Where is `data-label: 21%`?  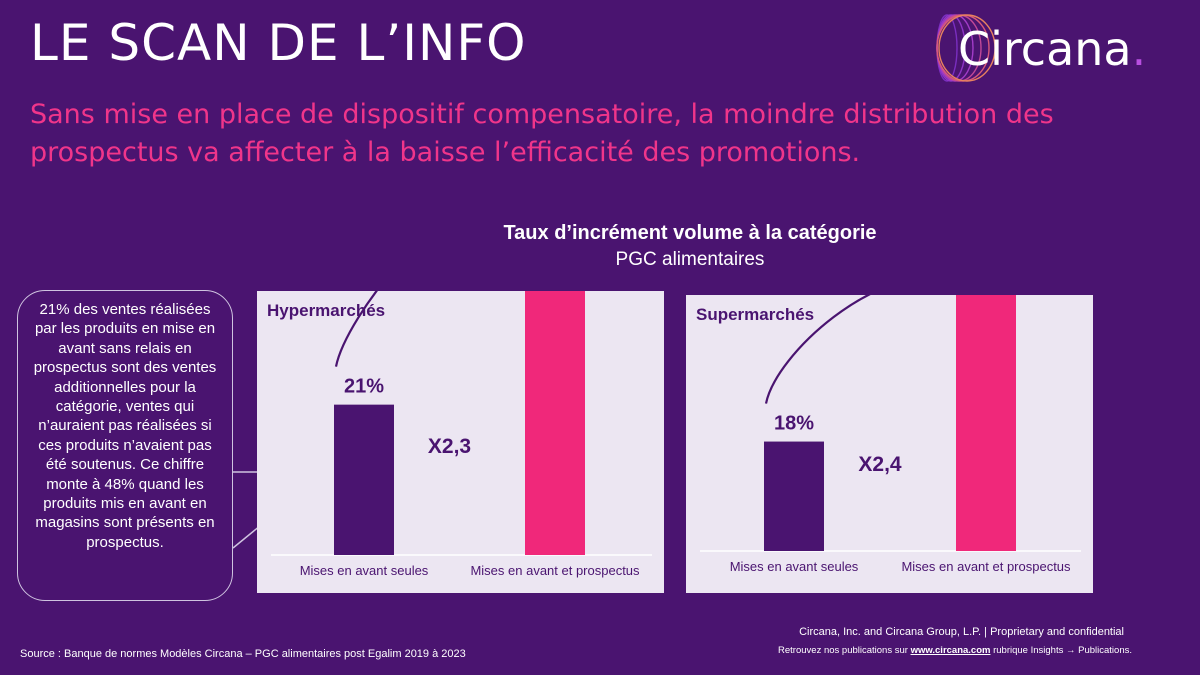
data-label: 21% is located at coordinates (364, 387).